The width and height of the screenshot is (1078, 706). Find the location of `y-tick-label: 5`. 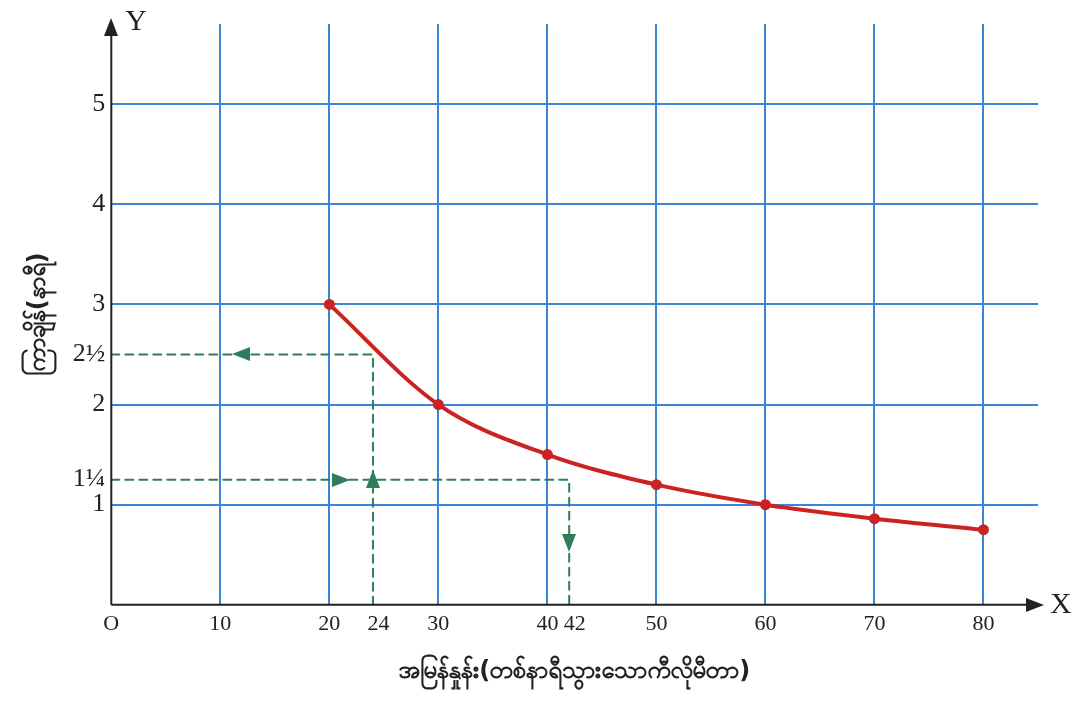

y-tick-label: 5 is located at coordinates (99, 102).